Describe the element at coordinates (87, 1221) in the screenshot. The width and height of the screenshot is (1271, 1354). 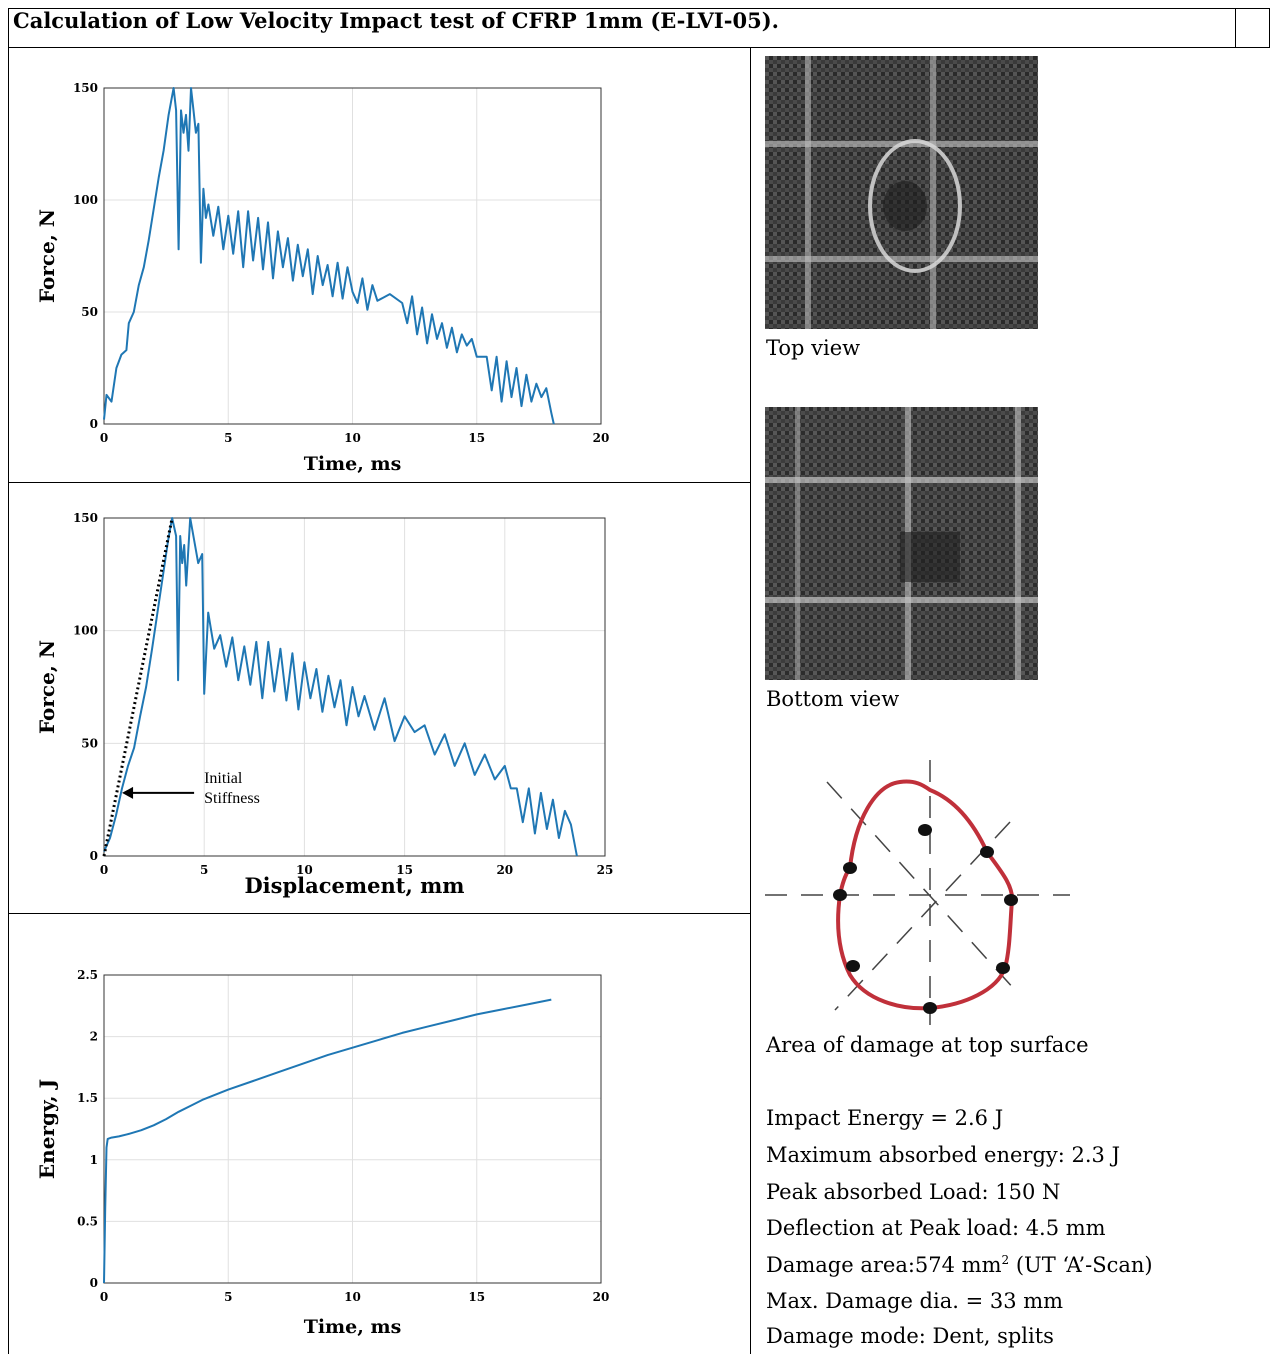
I see `y-tick-label: 0.5` at that location.